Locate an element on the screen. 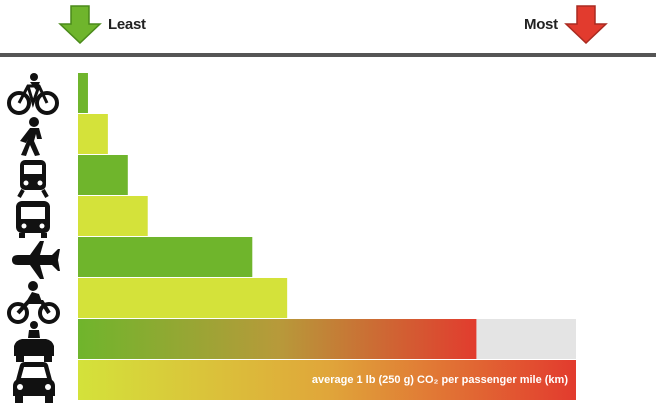 Image resolution: width=656 pixels, height=406 pixels. car-icon is located at coordinates (34, 382).